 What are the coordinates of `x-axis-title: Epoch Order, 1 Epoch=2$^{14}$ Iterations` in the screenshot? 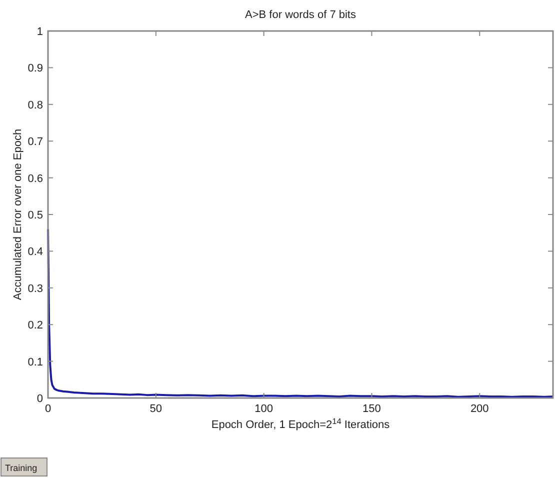 It's located at (300, 423).